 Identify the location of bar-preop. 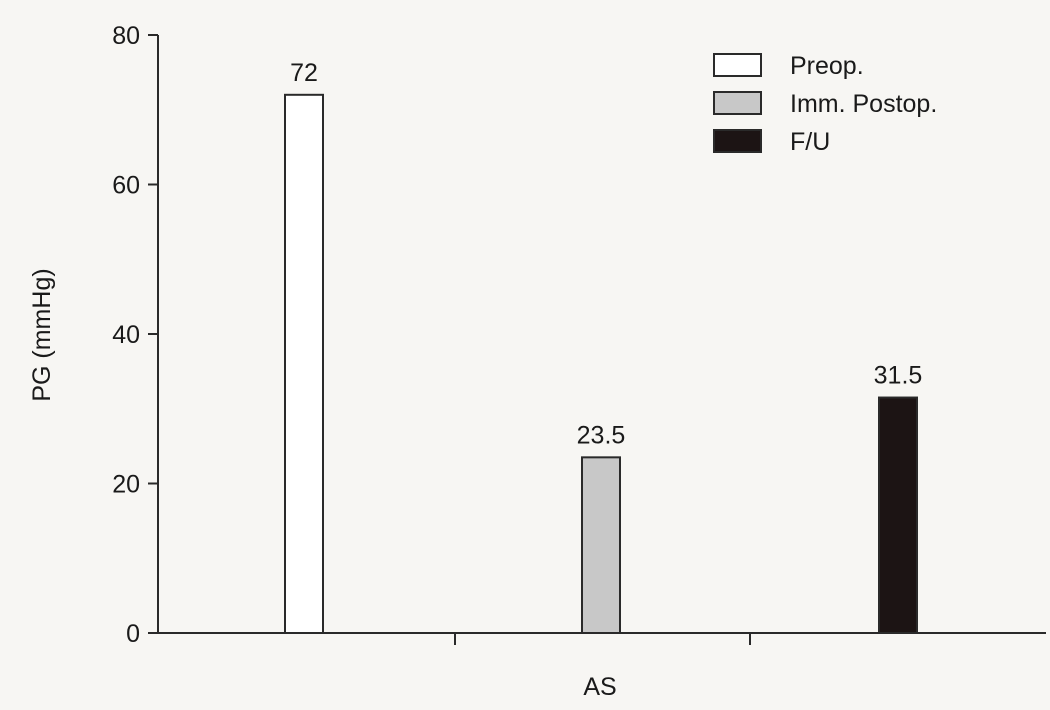
(304, 364).